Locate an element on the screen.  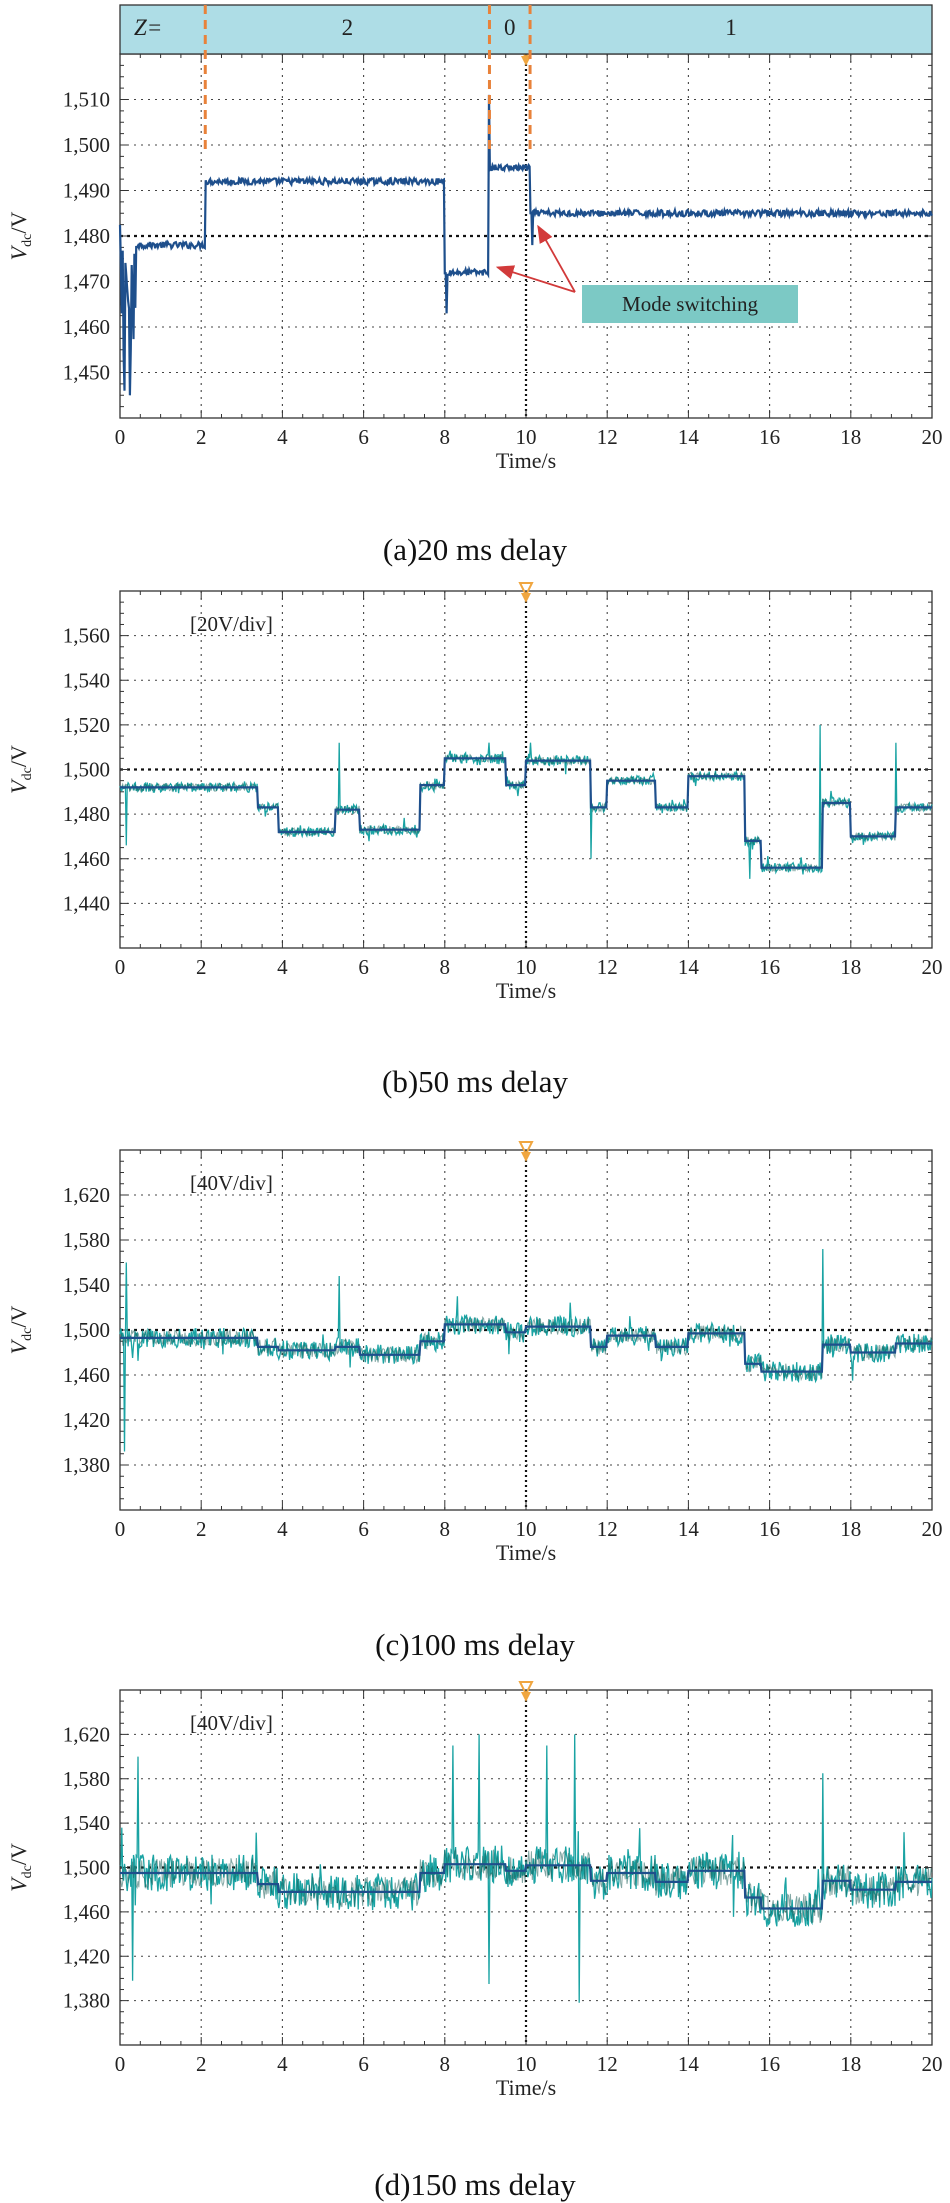
zone-label: 0 is located at coordinates (510, 27).